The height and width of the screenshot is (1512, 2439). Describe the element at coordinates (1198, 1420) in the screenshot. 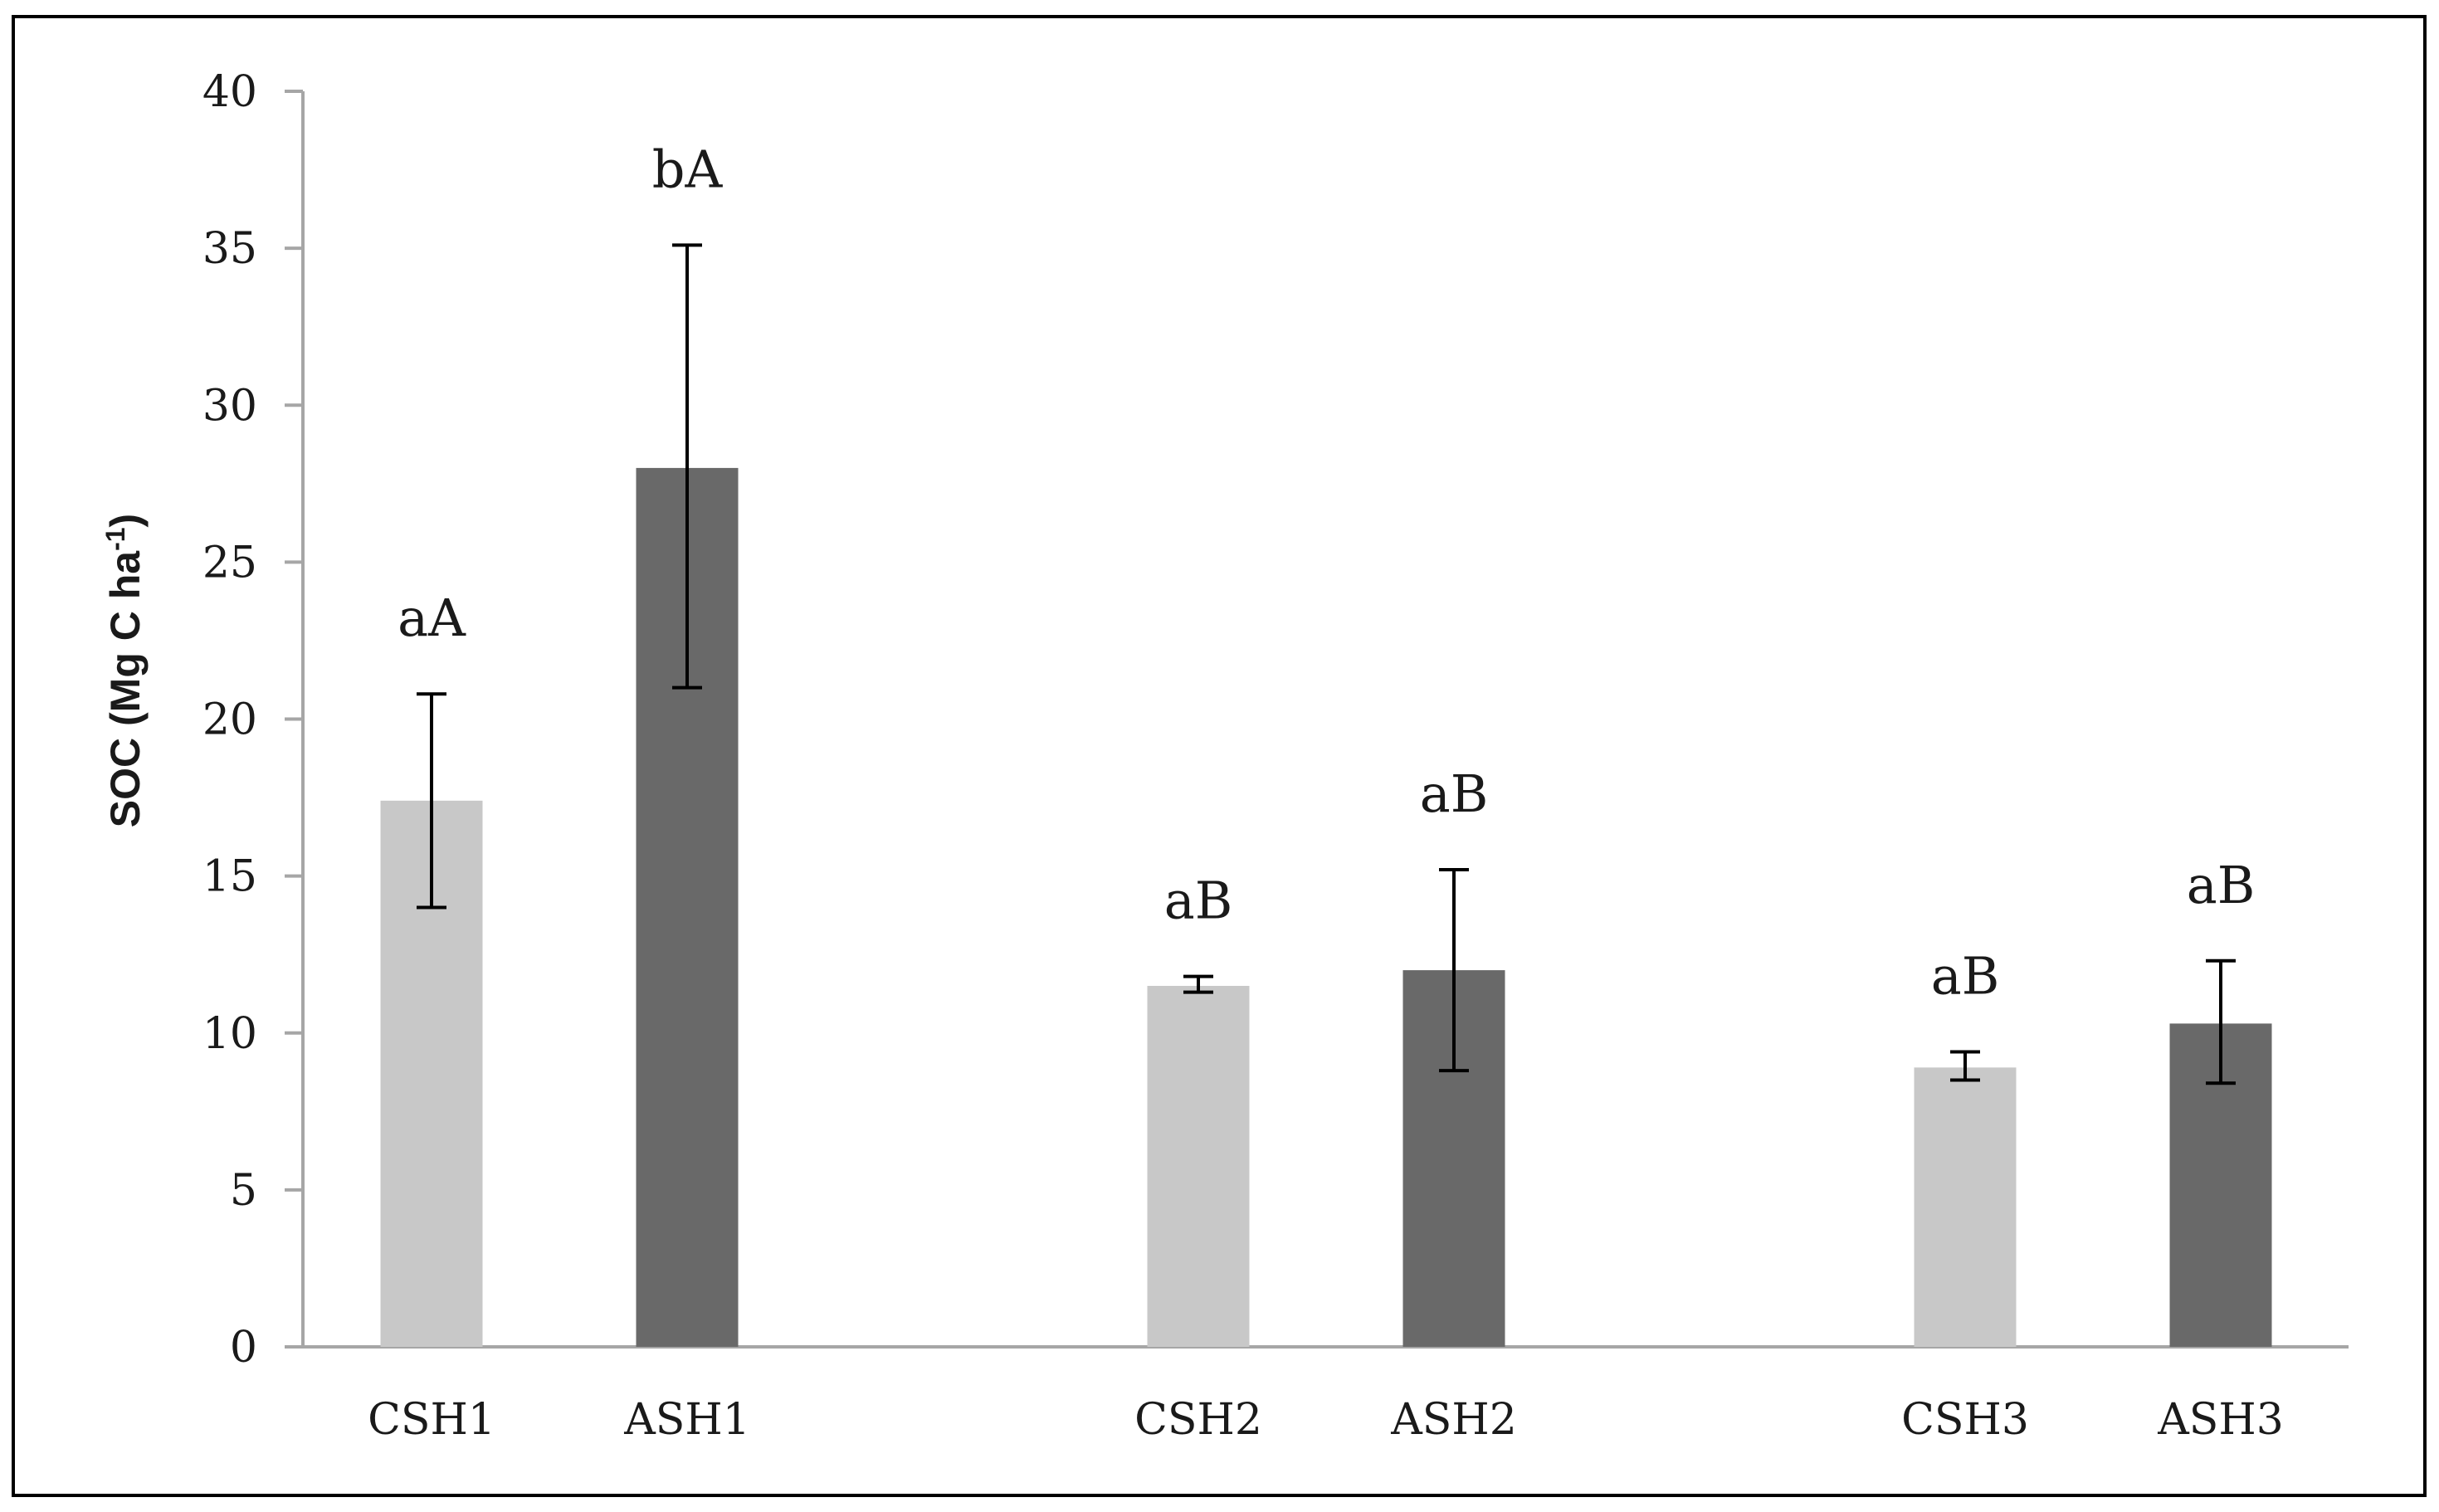

I see `x-tick-label: CSH2` at that location.